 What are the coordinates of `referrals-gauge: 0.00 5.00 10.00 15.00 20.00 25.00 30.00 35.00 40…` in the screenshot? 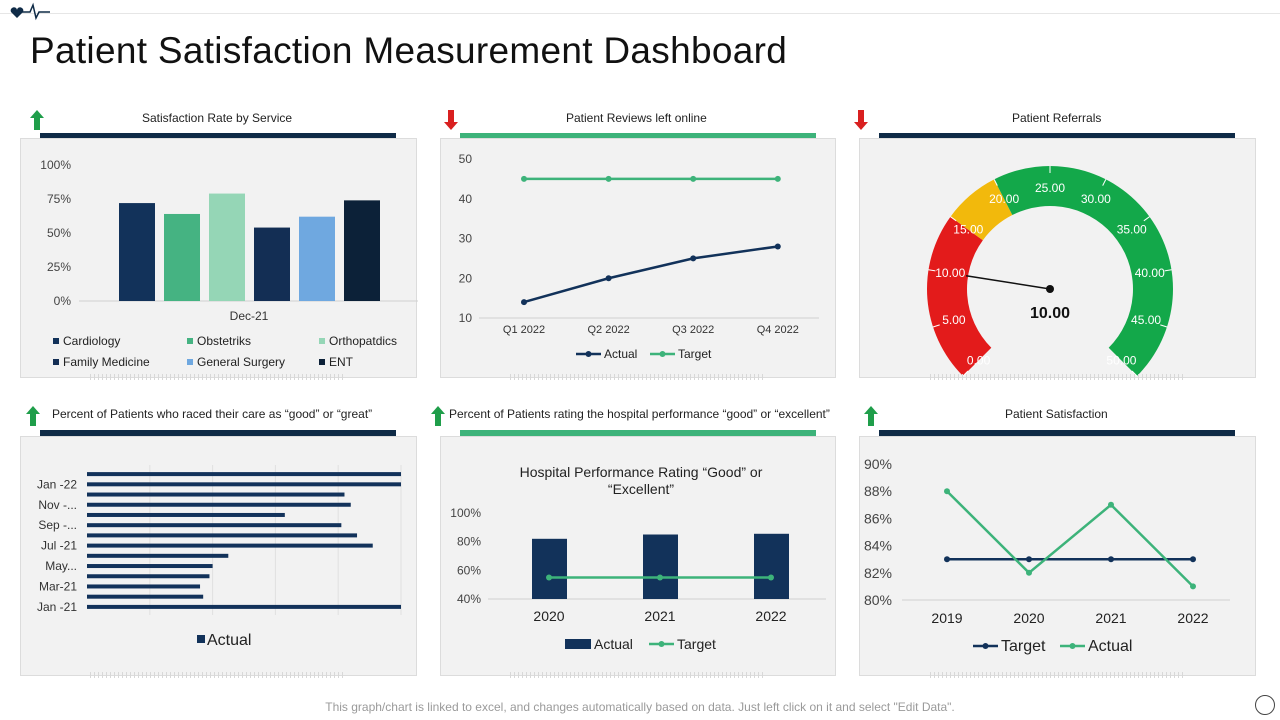 It's located at (1050, 271).